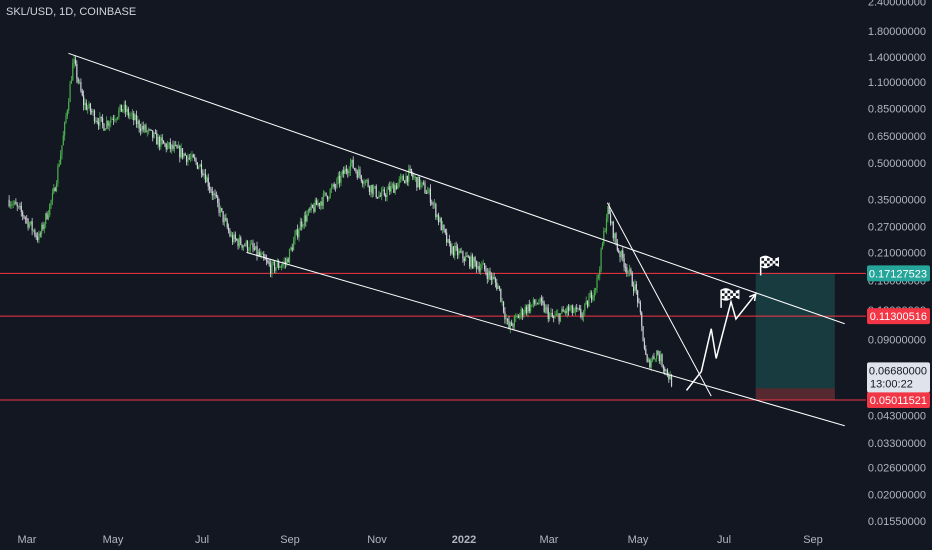 The image size is (932, 550). Describe the element at coordinates (721, 342) in the screenshot. I see `projection-path` at that location.